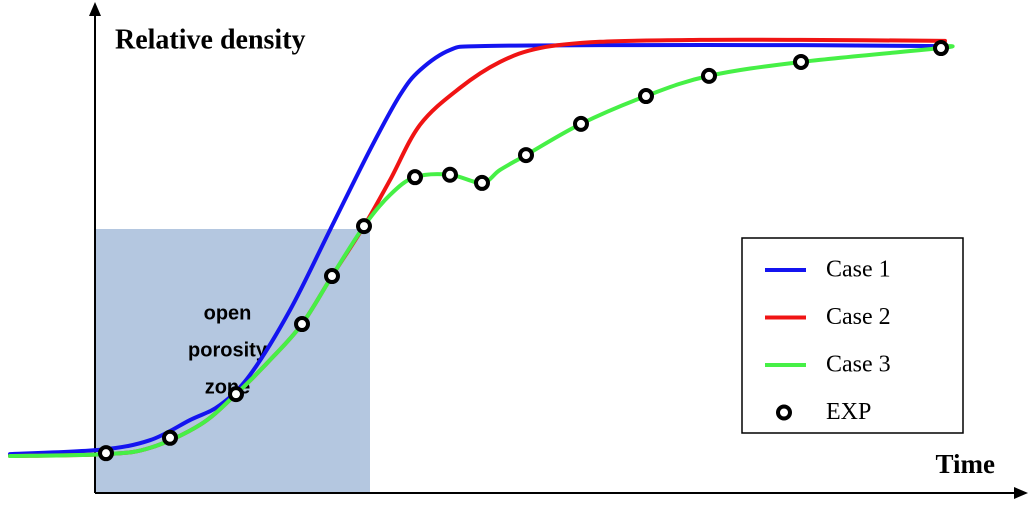 The image size is (1029, 506). I want to click on legend-label: Case 1, so click(858, 270).